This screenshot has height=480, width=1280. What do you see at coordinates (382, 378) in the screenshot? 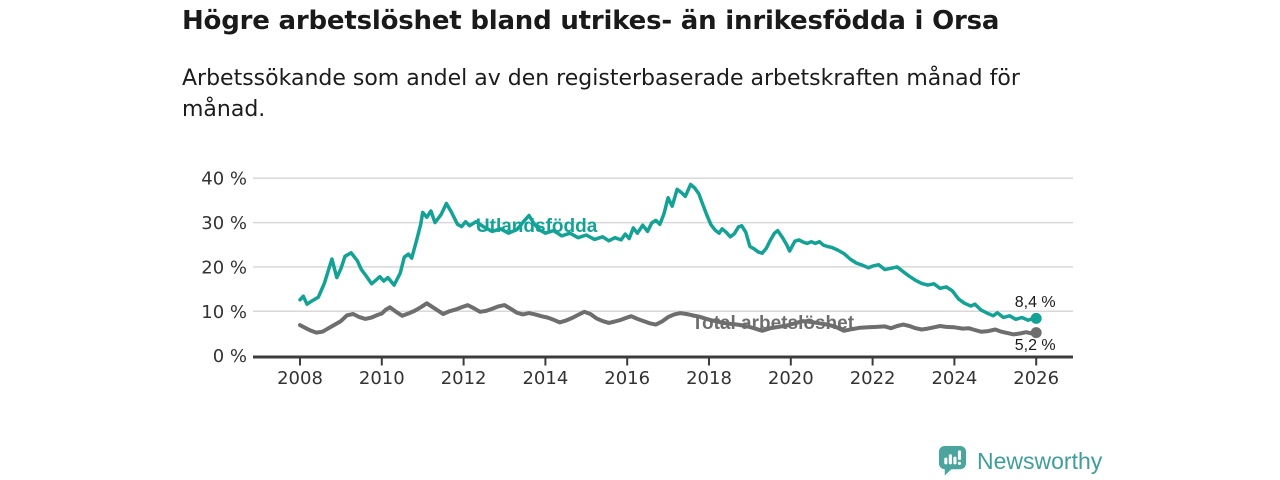
I see `x-tick-label: 2010` at bounding box center [382, 378].